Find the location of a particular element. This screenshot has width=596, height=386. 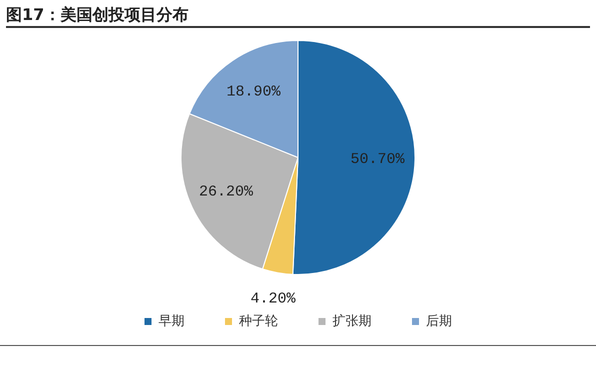

legend-label: 早期 is located at coordinates (171, 320).